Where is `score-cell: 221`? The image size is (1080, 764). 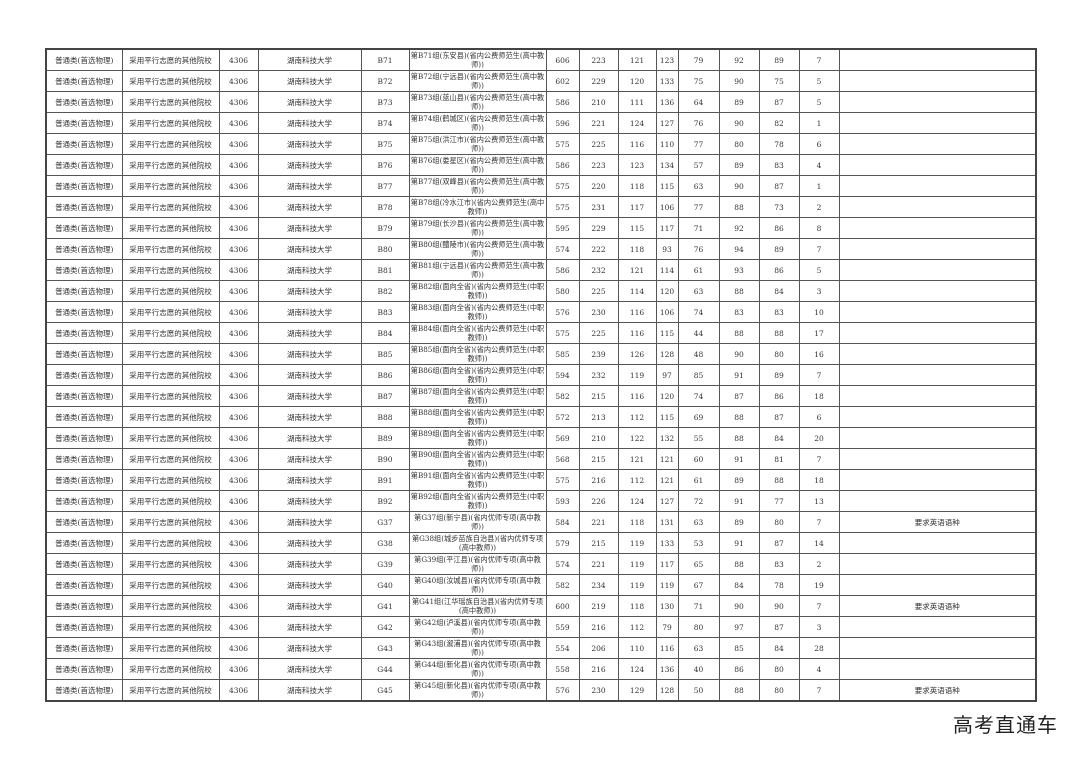
score-cell: 221 is located at coordinates (598, 522).